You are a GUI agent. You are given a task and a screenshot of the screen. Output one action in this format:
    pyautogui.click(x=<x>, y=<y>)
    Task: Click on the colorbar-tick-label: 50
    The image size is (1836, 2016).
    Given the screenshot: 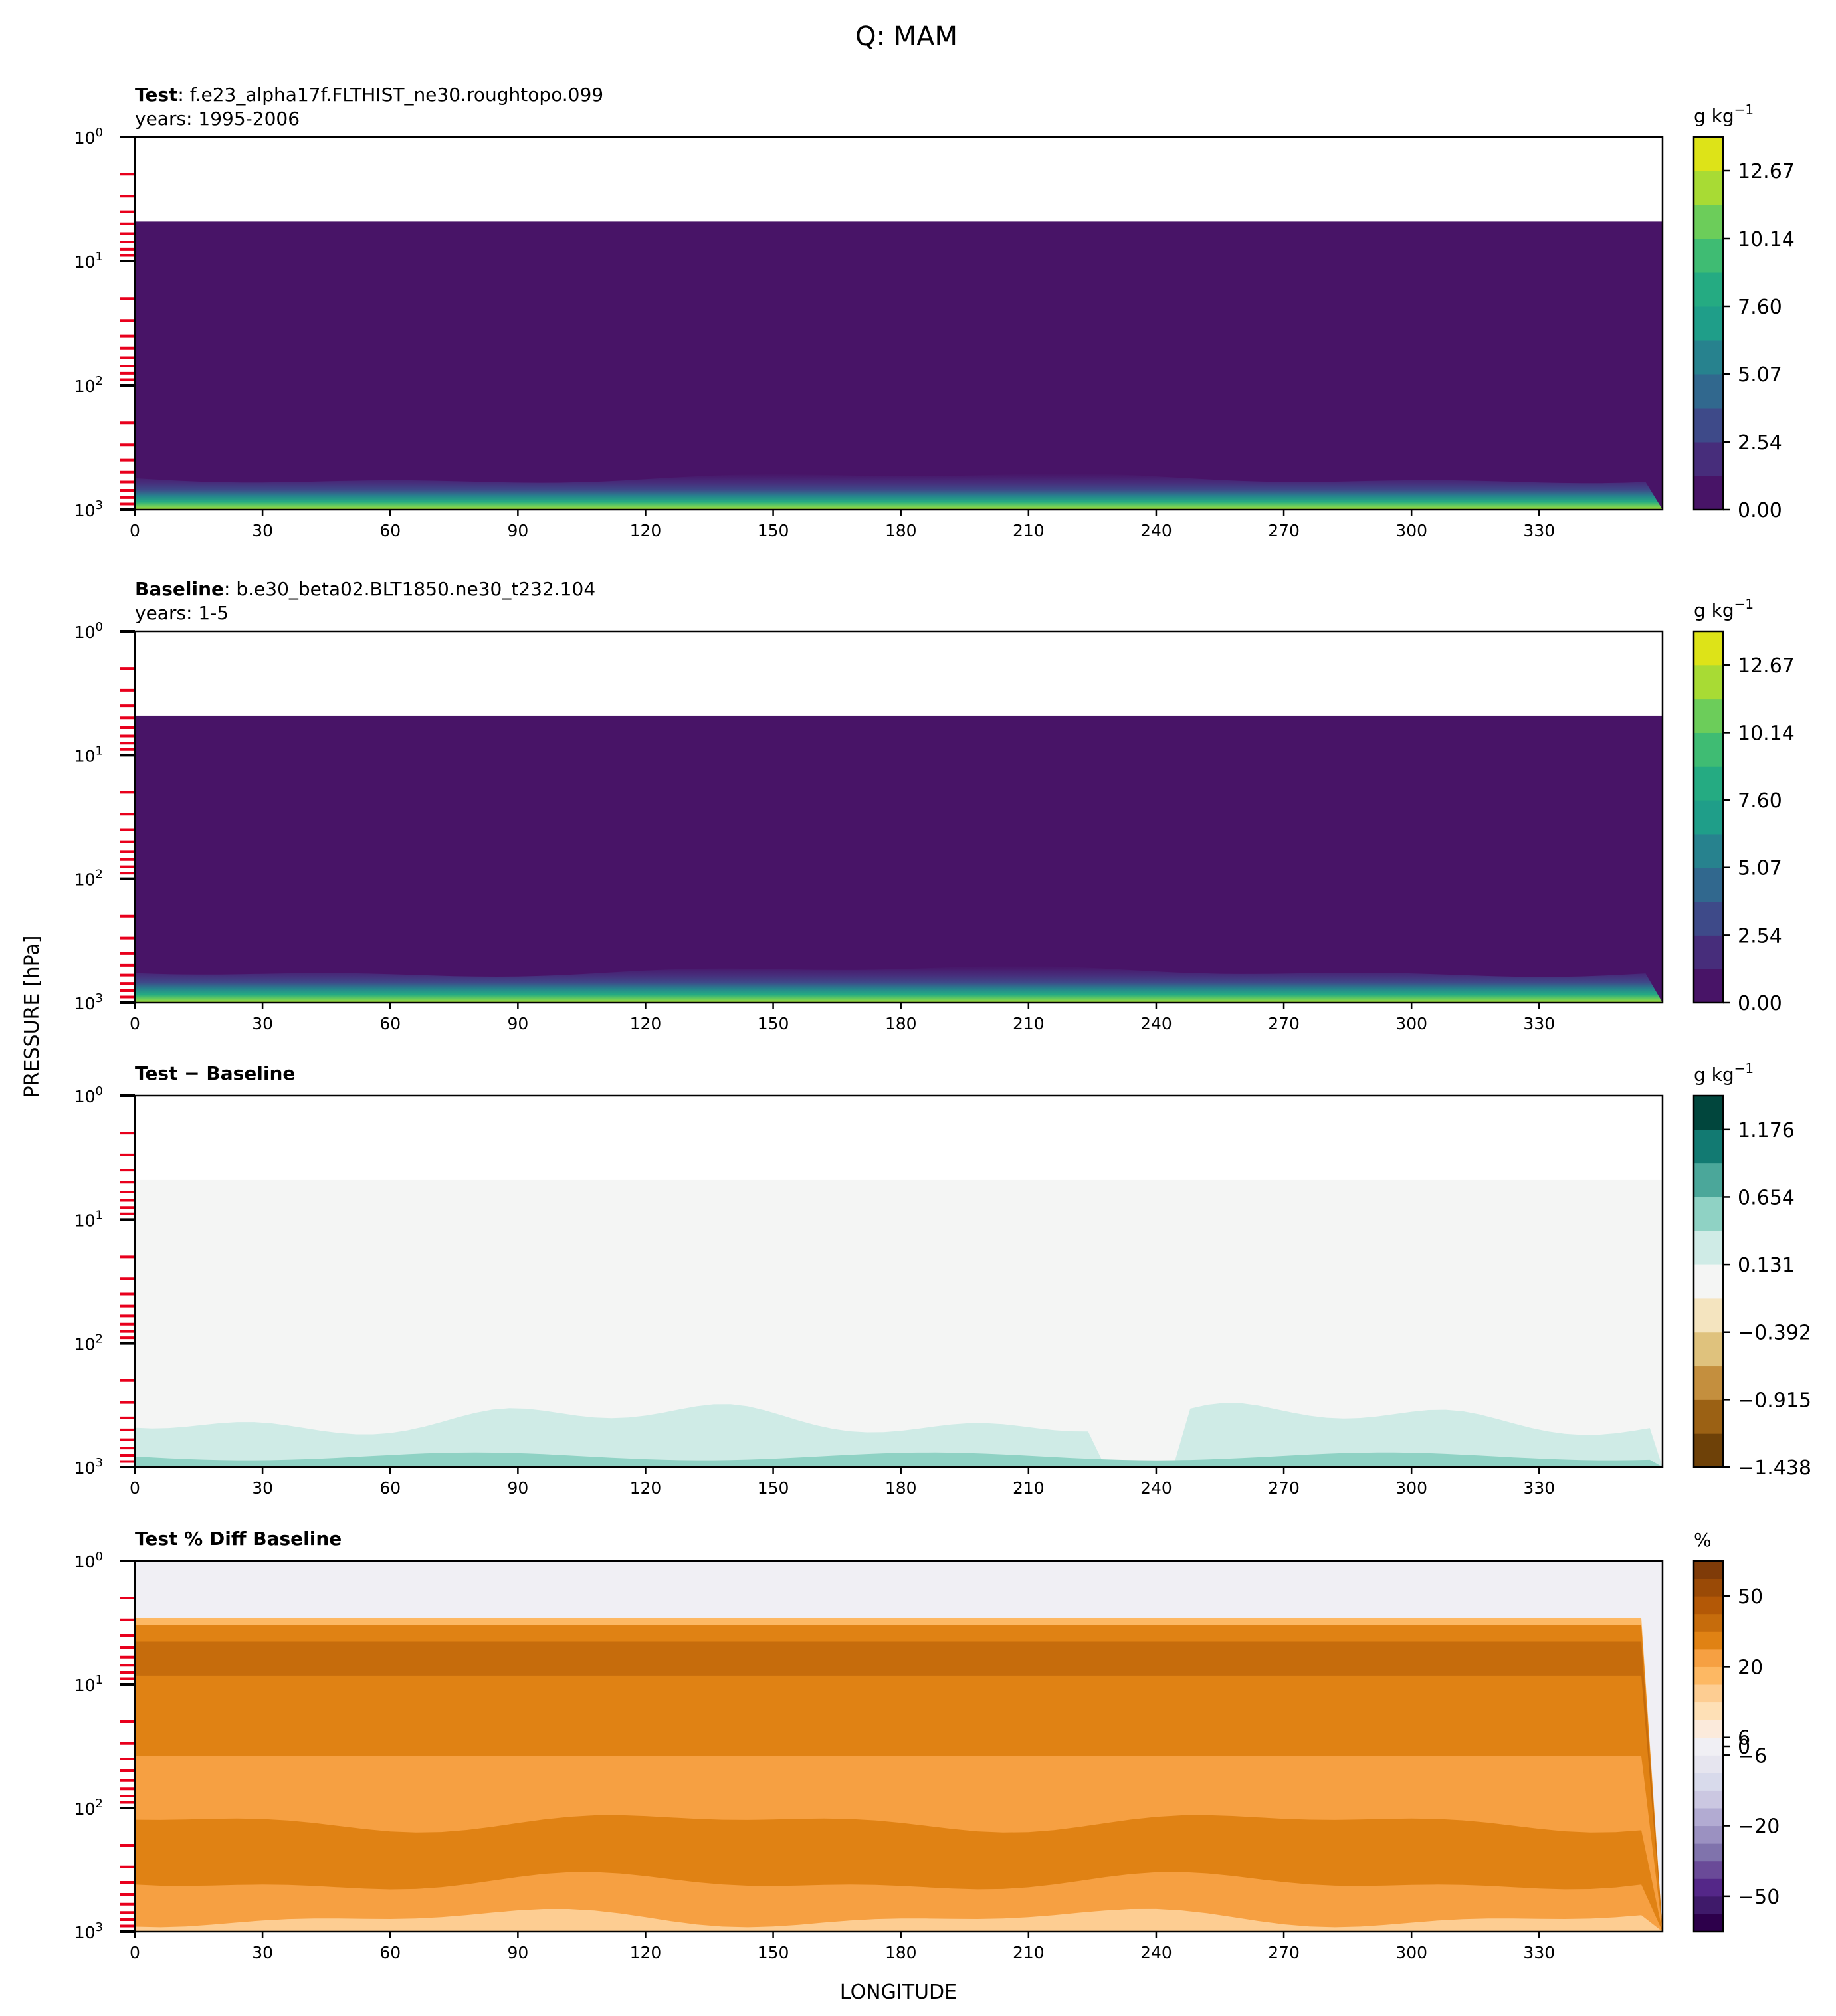 What is the action you would take?
    pyautogui.click(x=1750, y=1597)
    